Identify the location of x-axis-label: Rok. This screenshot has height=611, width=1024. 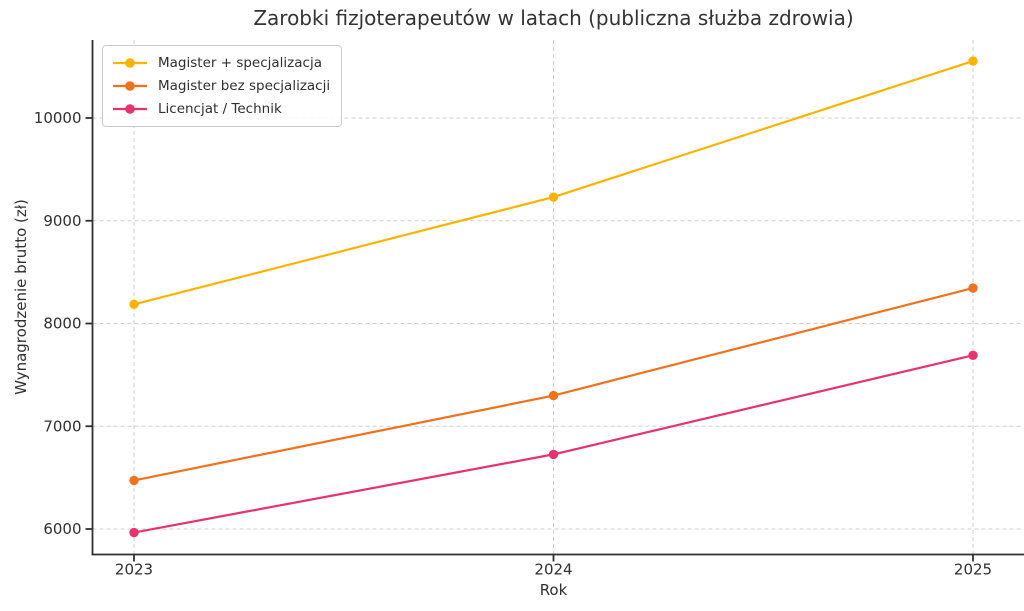
(553, 590).